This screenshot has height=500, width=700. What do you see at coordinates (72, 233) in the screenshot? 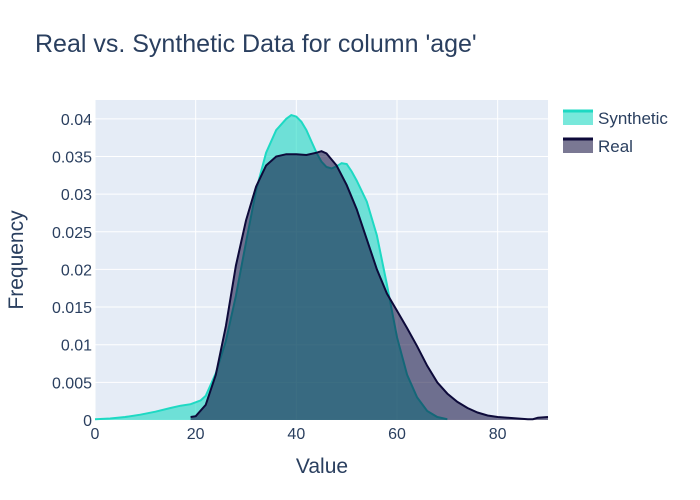
I see `y-tick-label: 0.025` at bounding box center [72, 233].